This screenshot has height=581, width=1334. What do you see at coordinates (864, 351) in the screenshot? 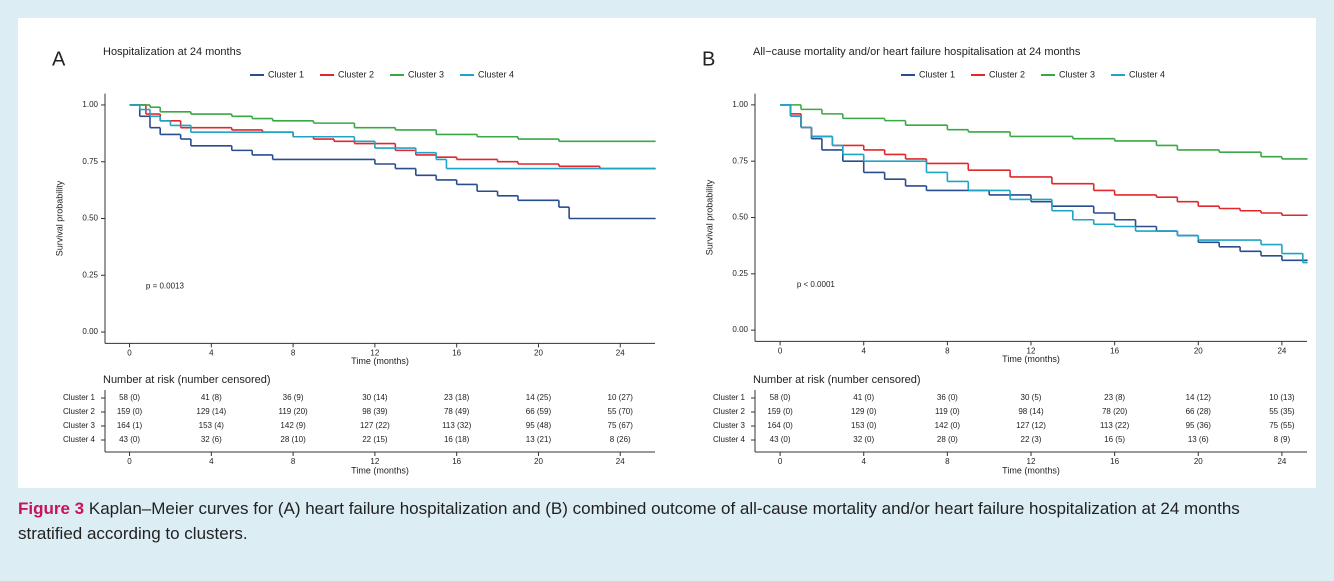
I see `x-tick-label: 4` at bounding box center [864, 351].